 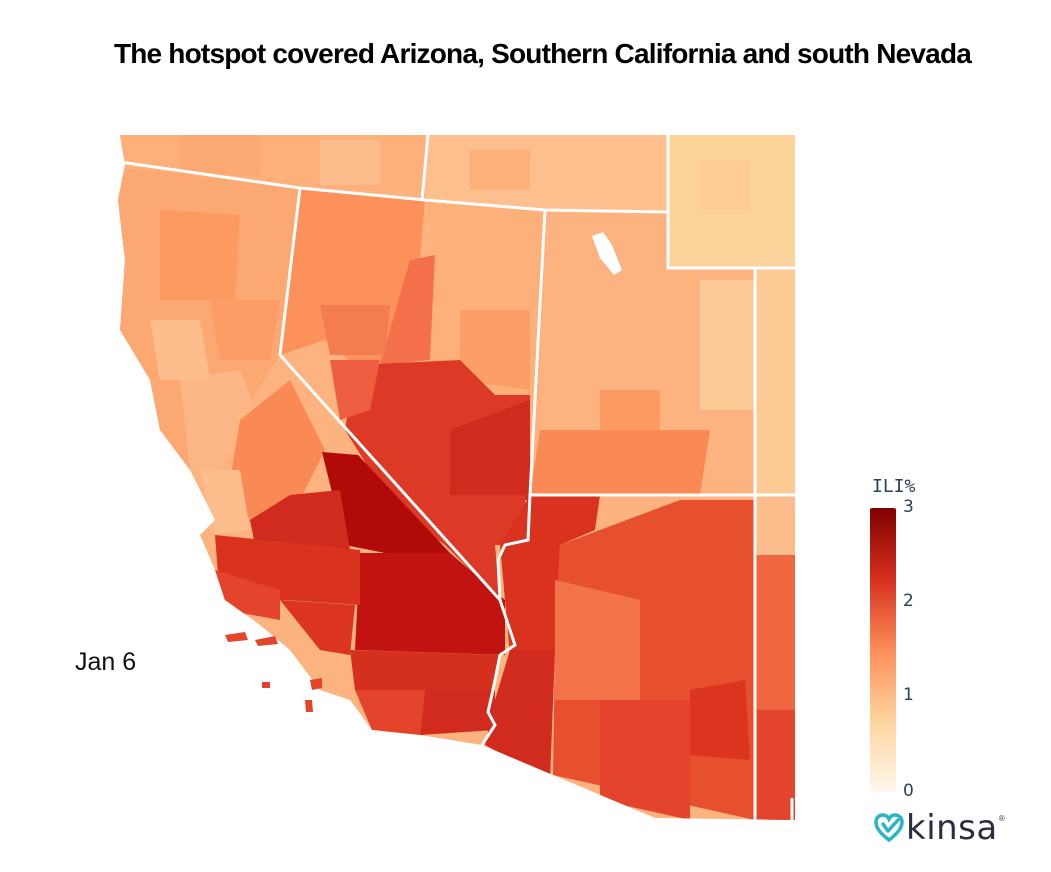 I want to click on colorbar-tick: 1, so click(x=908, y=695).